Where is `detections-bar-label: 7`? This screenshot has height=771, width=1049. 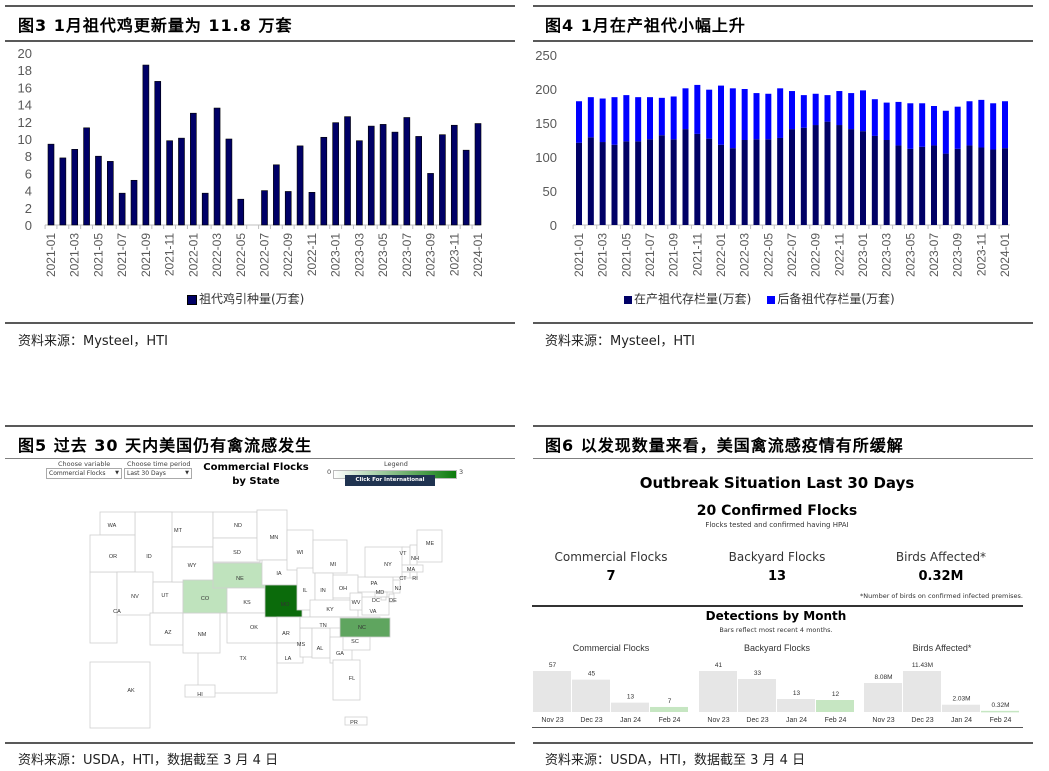
detections-bar-label: 7 is located at coordinates (670, 701).